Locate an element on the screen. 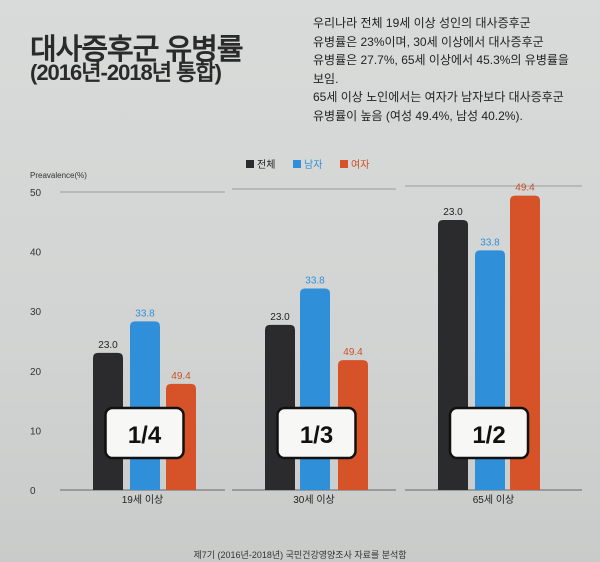 The height and width of the screenshot is (562, 600). annotation-text: 1/3 is located at coordinates (316, 435).